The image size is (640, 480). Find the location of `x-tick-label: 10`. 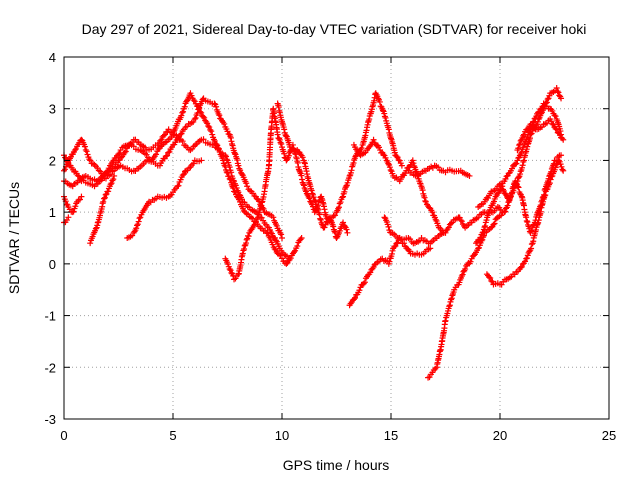

x-tick-label: 10 is located at coordinates (282, 435).